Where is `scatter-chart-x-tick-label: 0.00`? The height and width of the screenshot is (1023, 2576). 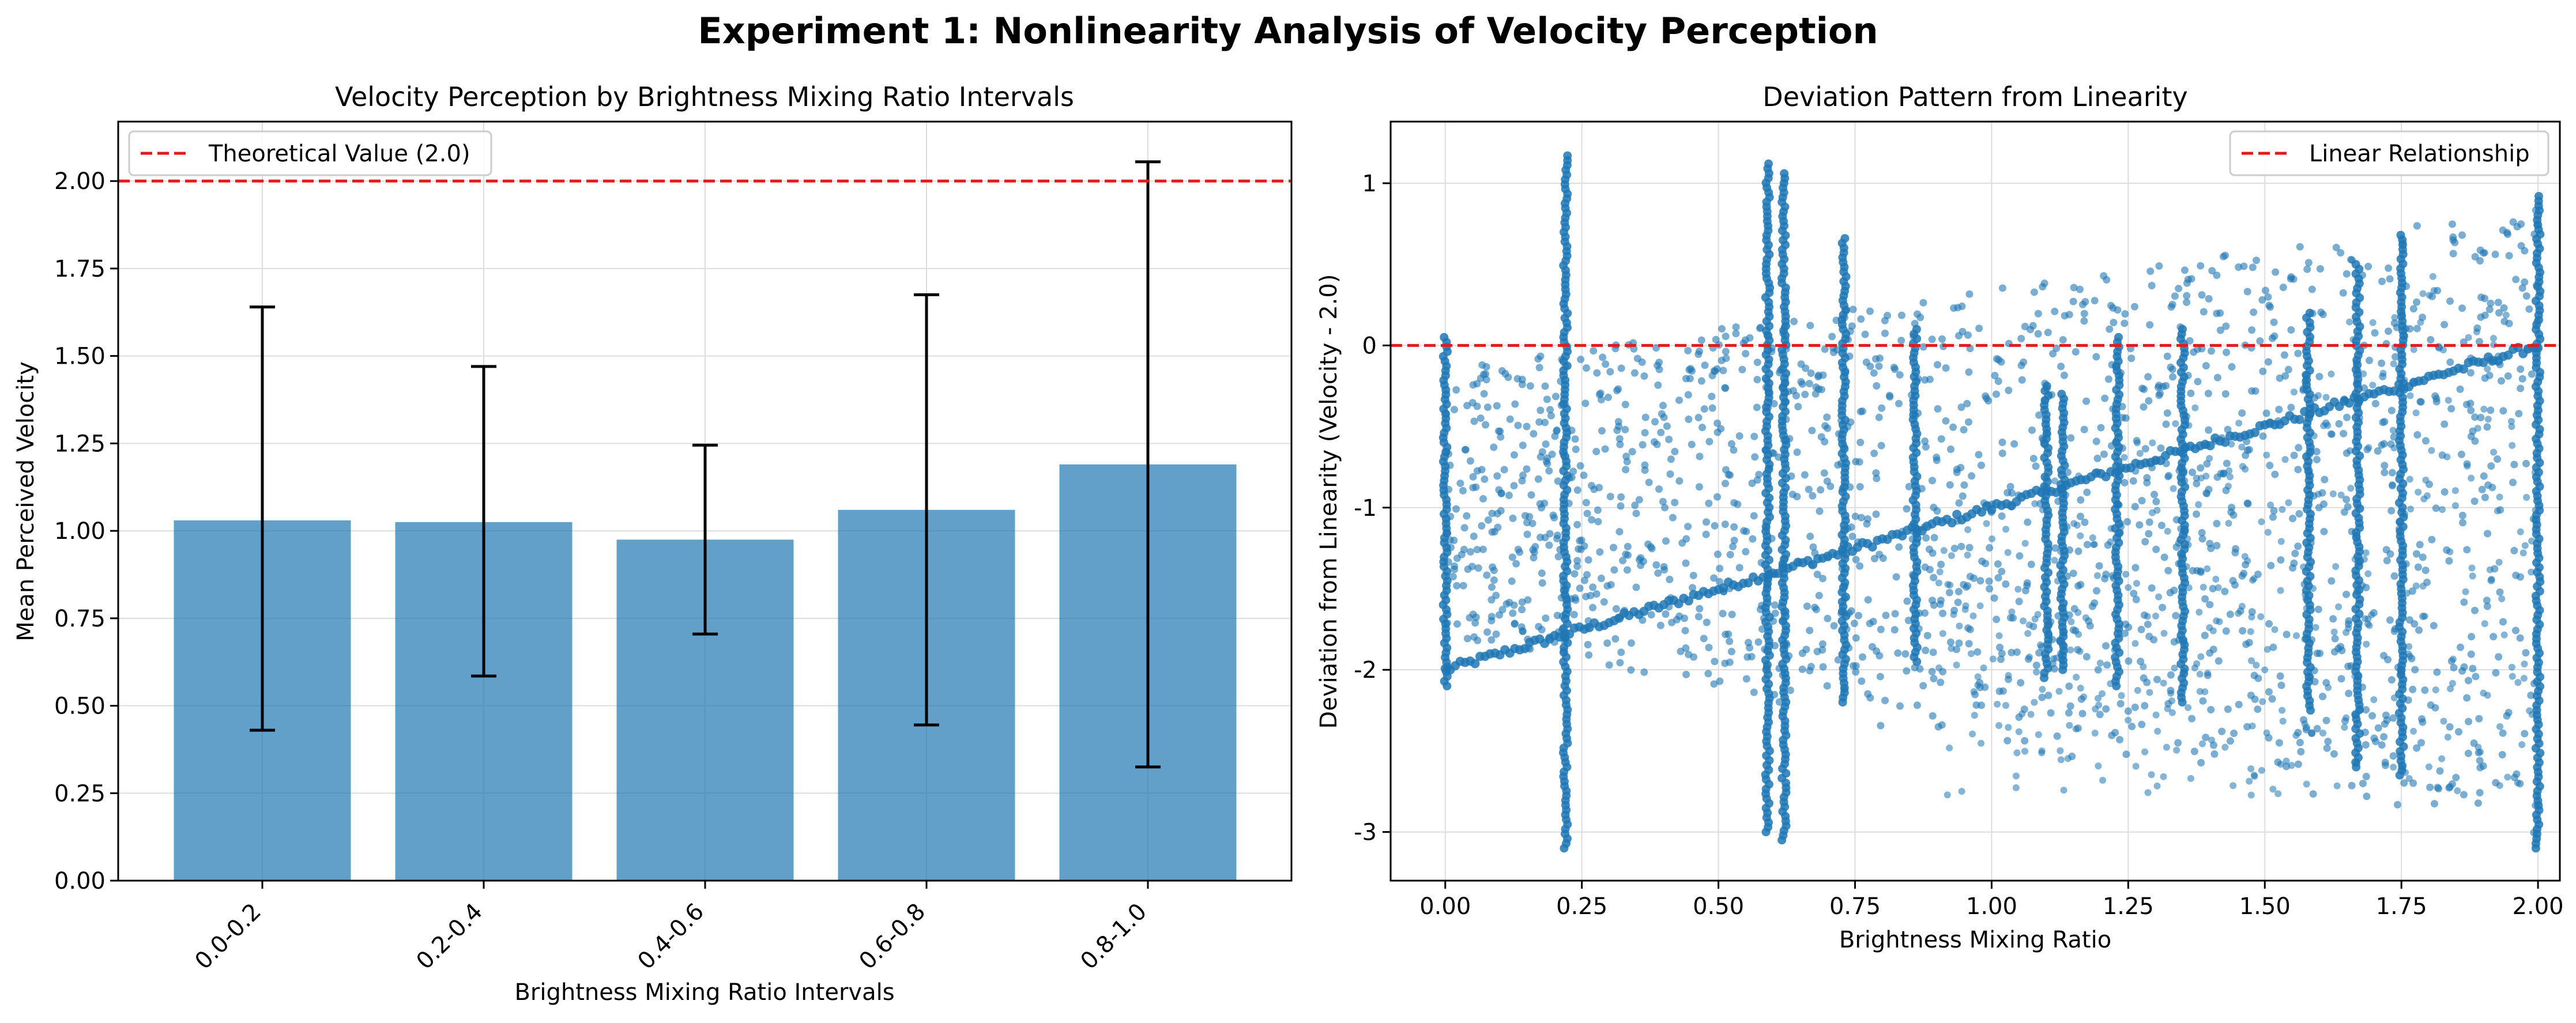
scatter-chart-x-tick-label: 0.00 is located at coordinates (1445, 906).